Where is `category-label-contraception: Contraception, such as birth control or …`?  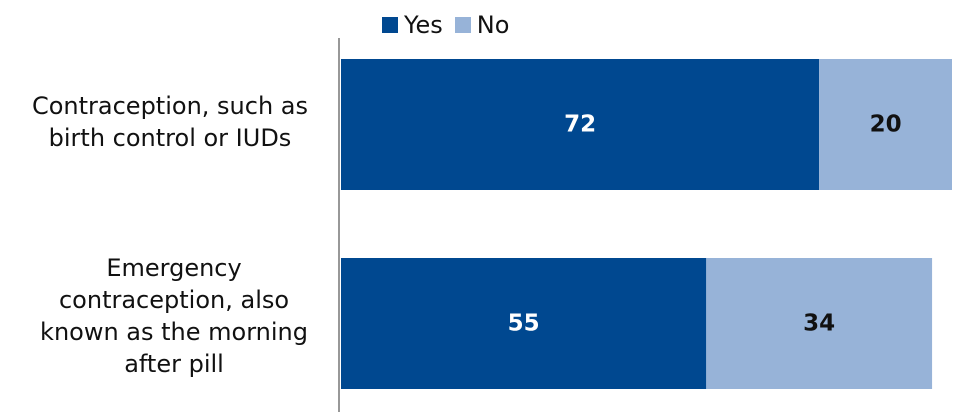
category-label-contraception: Contraception, such as birth control or … is located at coordinates (169, 122).